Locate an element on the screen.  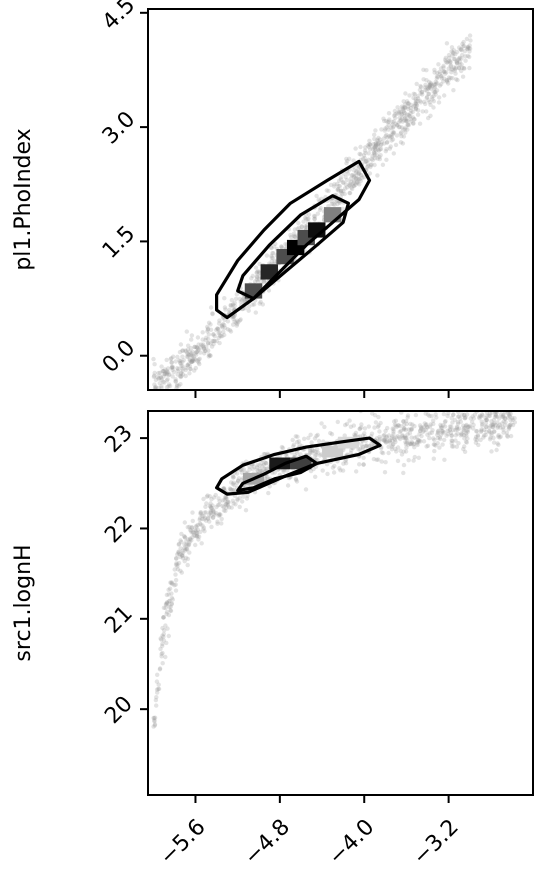
y-tick-label: 1.5 is located at coordinates (119, 242).